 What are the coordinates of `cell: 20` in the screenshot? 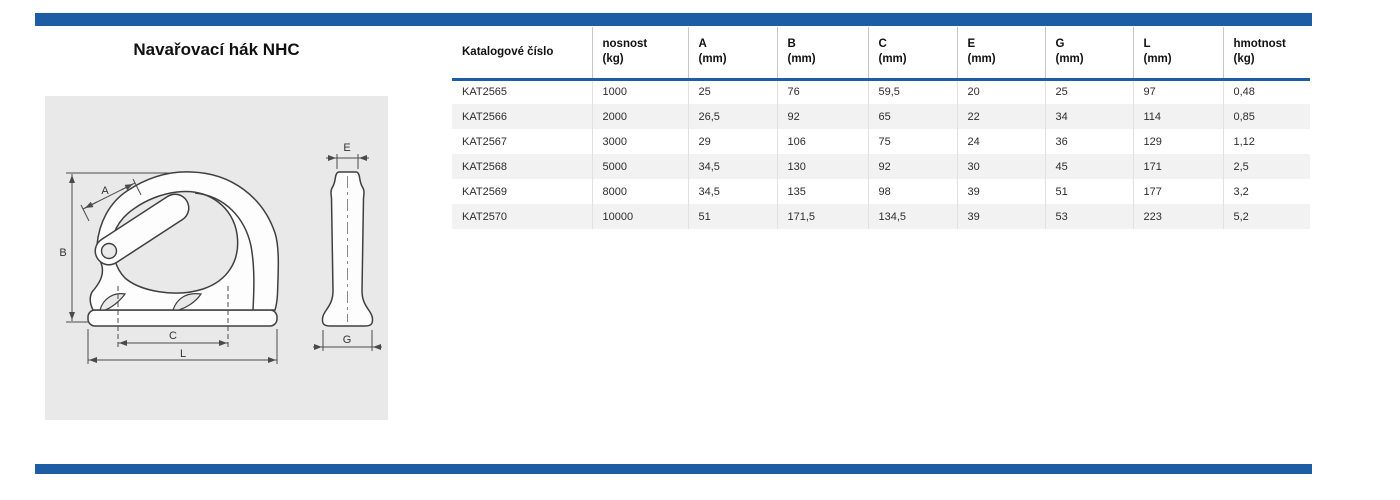 It's located at (1000, 91).